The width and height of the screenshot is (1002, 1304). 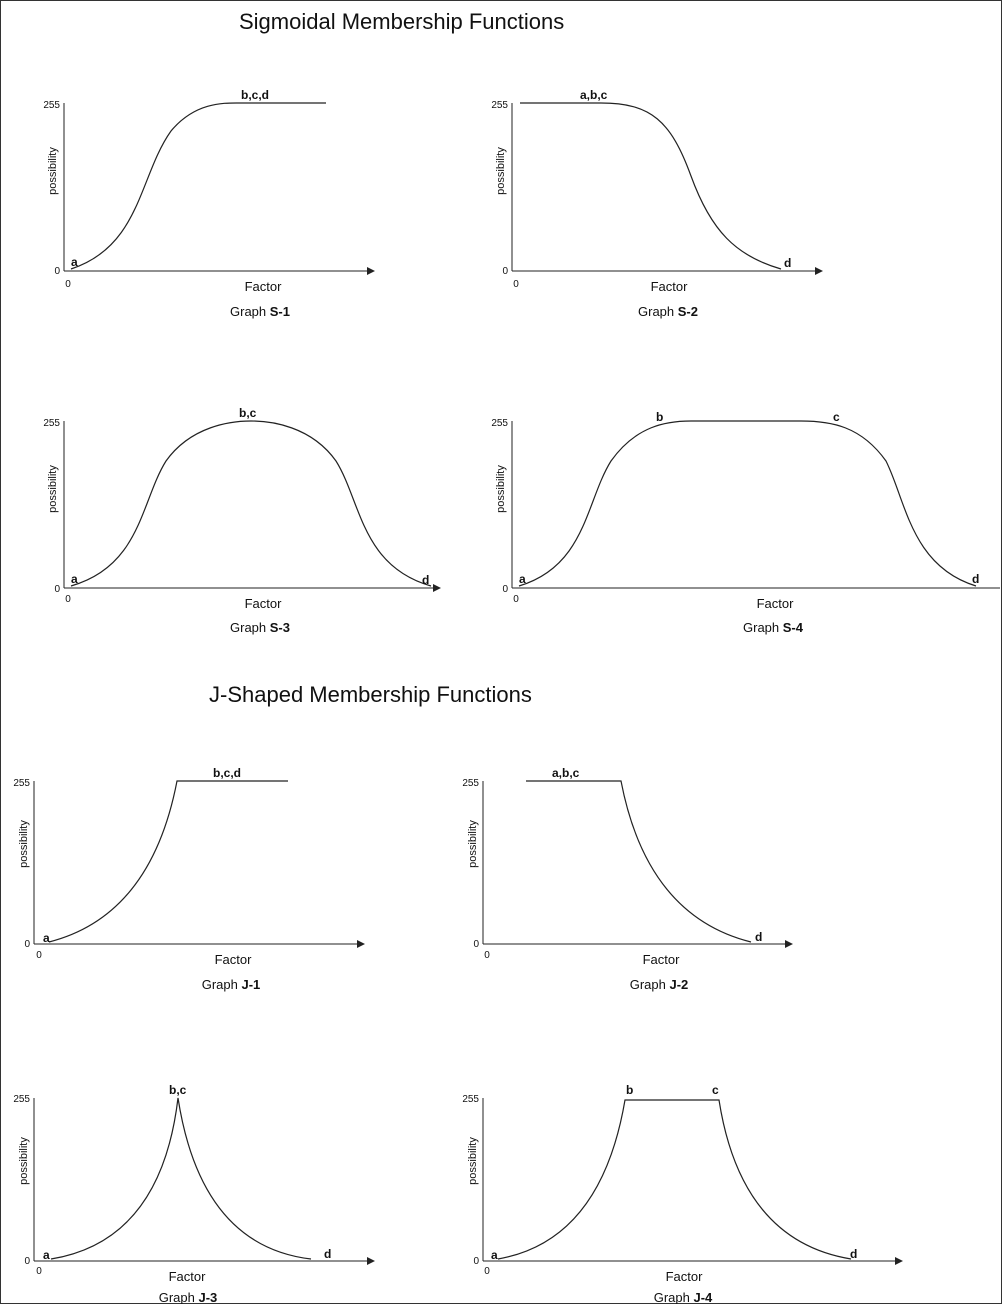 What do you see at coordinates (683, 1297) in the screenshot?
I see `graph-caption: Graph J-4` at bounding box center [683, 1297].